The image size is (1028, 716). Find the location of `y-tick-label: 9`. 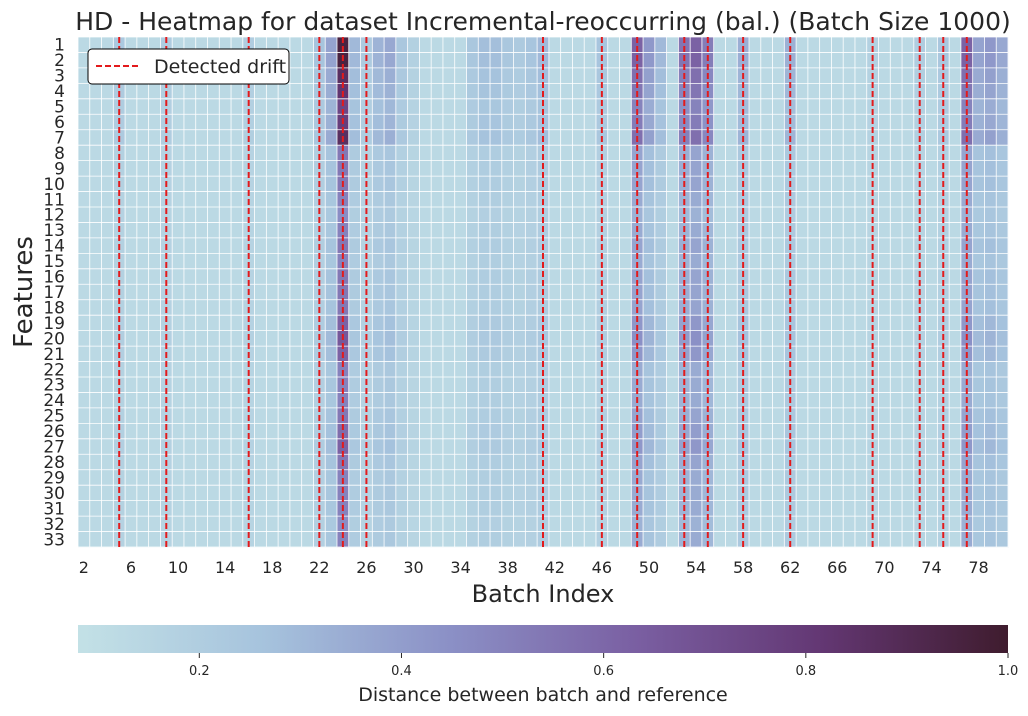

y-tick-label: 9 is located at coordinates (59, 169).